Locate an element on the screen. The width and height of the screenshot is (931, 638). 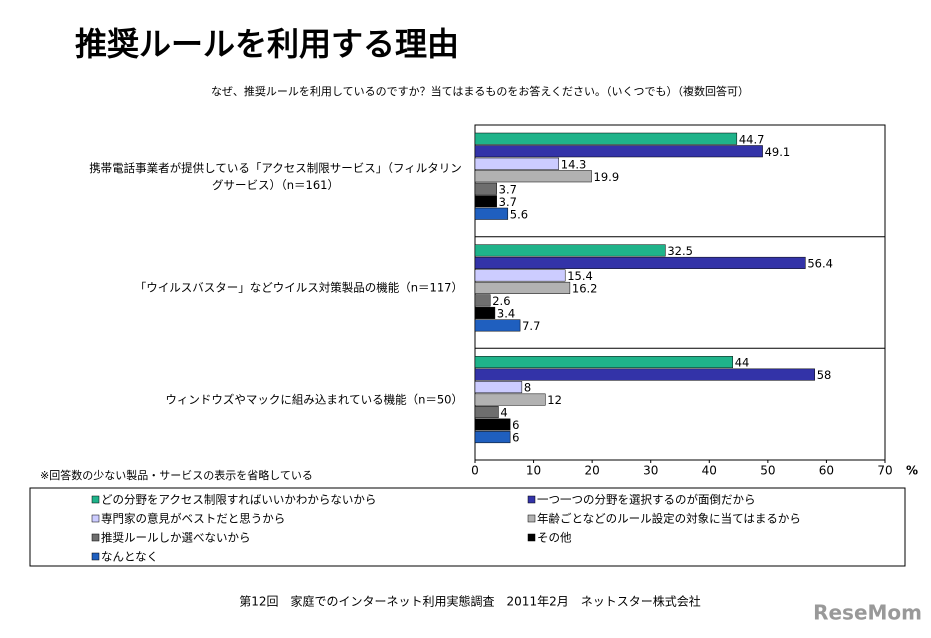
legend-label: その他 is located at coordinates (554, 538).